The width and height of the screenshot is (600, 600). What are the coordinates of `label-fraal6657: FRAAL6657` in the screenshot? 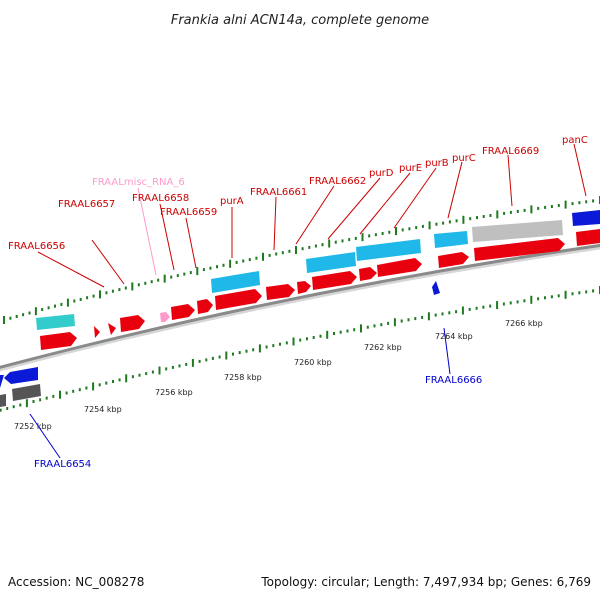 It's located at (86, 204).